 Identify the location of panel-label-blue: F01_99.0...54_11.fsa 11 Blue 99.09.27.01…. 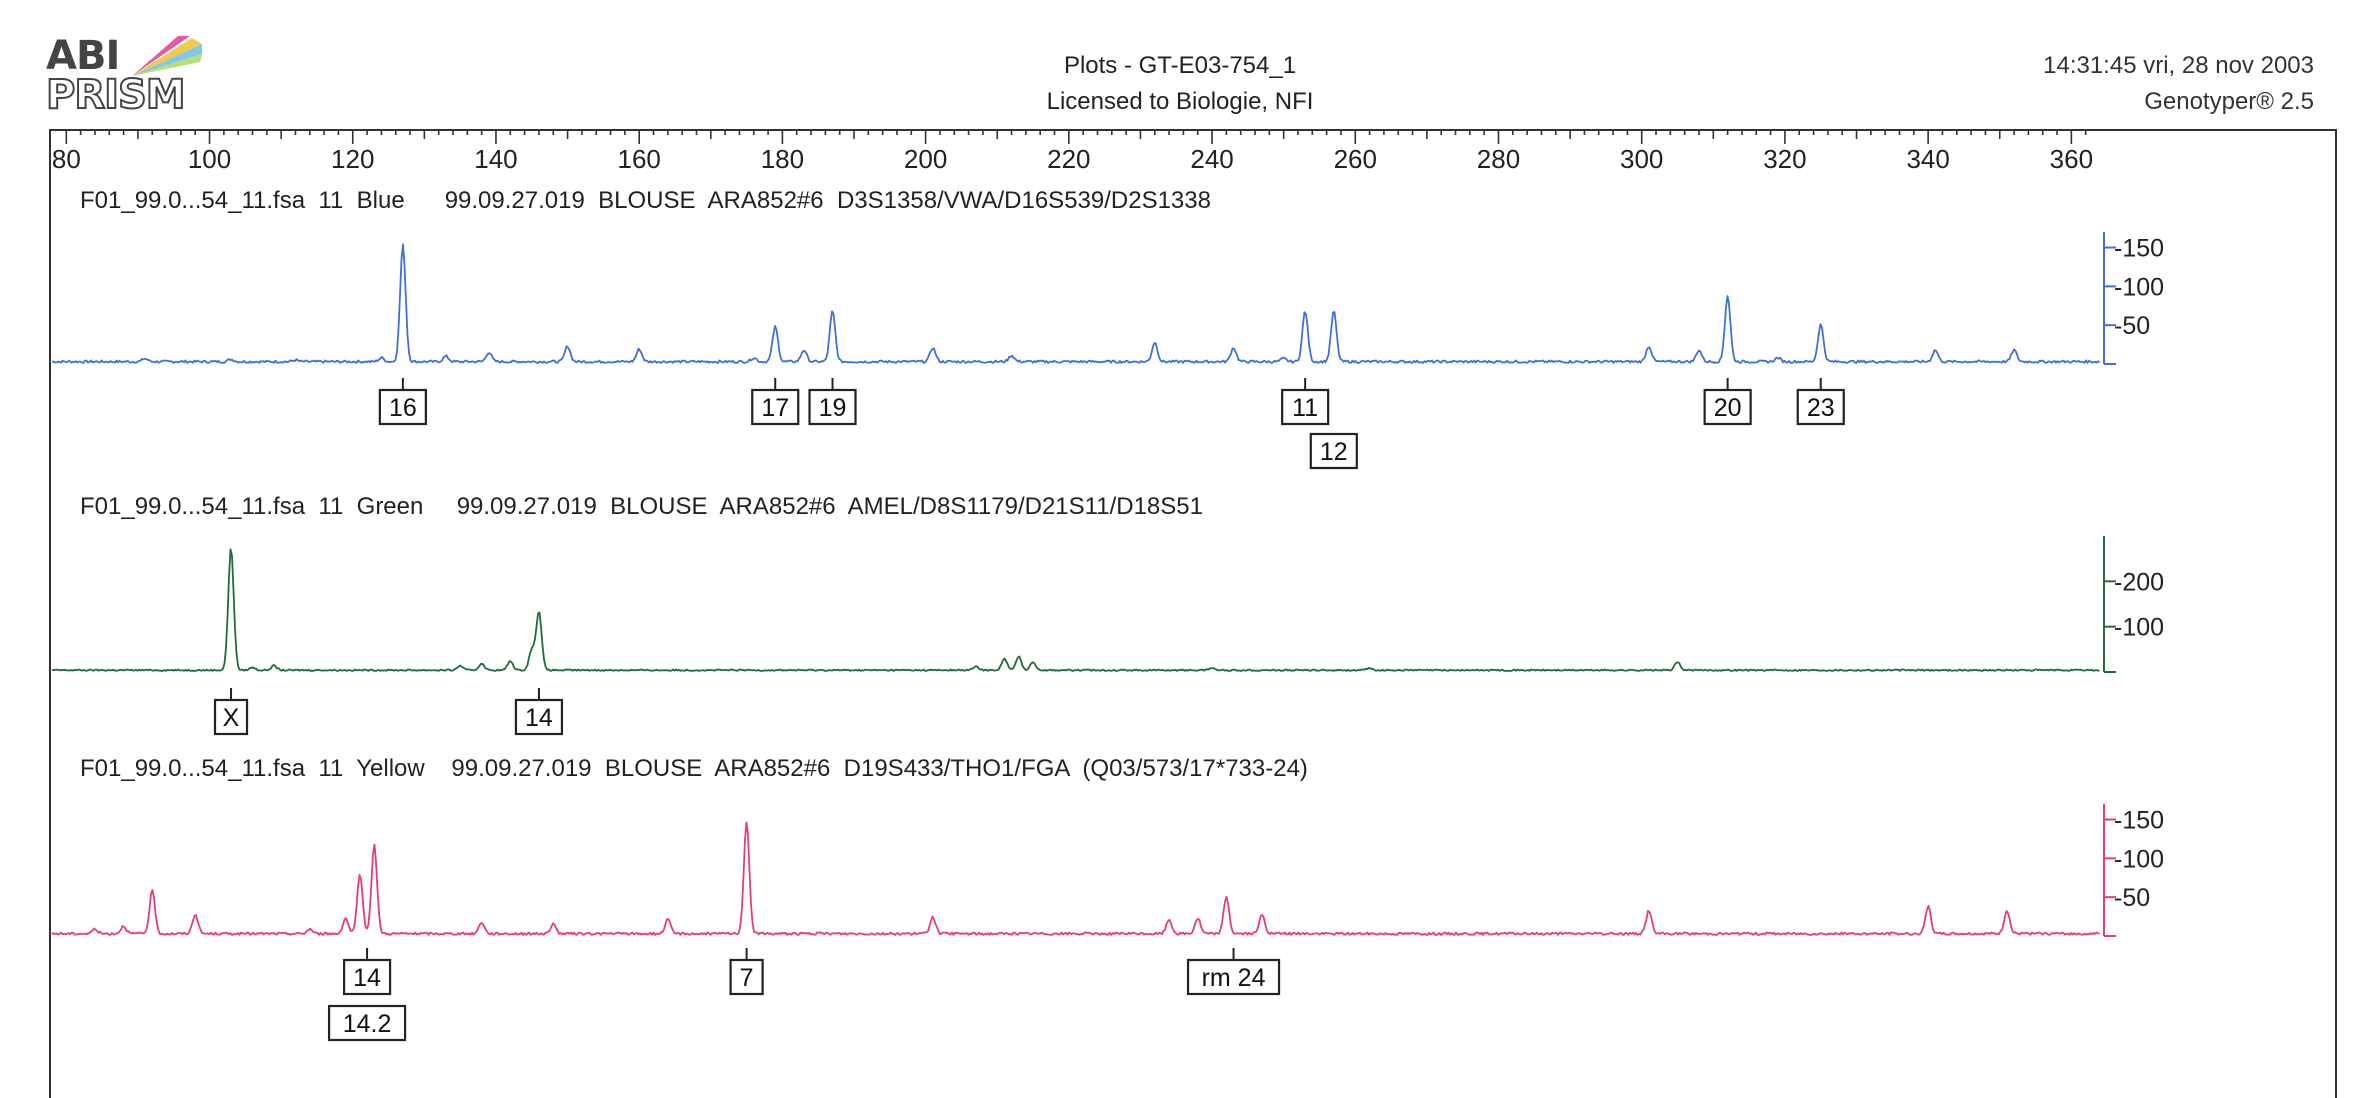
(645, 200).